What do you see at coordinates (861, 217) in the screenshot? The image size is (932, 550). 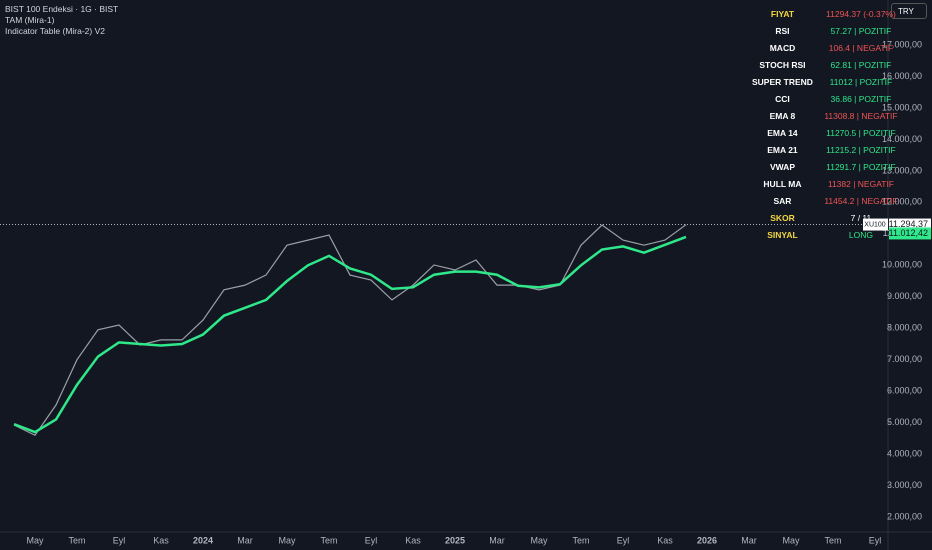 I see `row-value: 7 / 11` at bounding box center [861, 217].